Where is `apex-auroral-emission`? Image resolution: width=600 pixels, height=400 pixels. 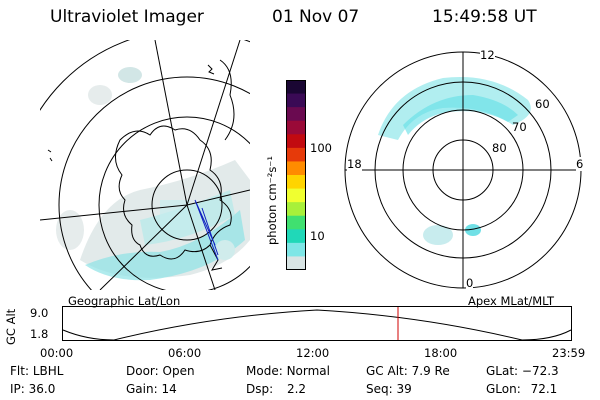
apex-auroral-emission is located at coordinates (454, 160).